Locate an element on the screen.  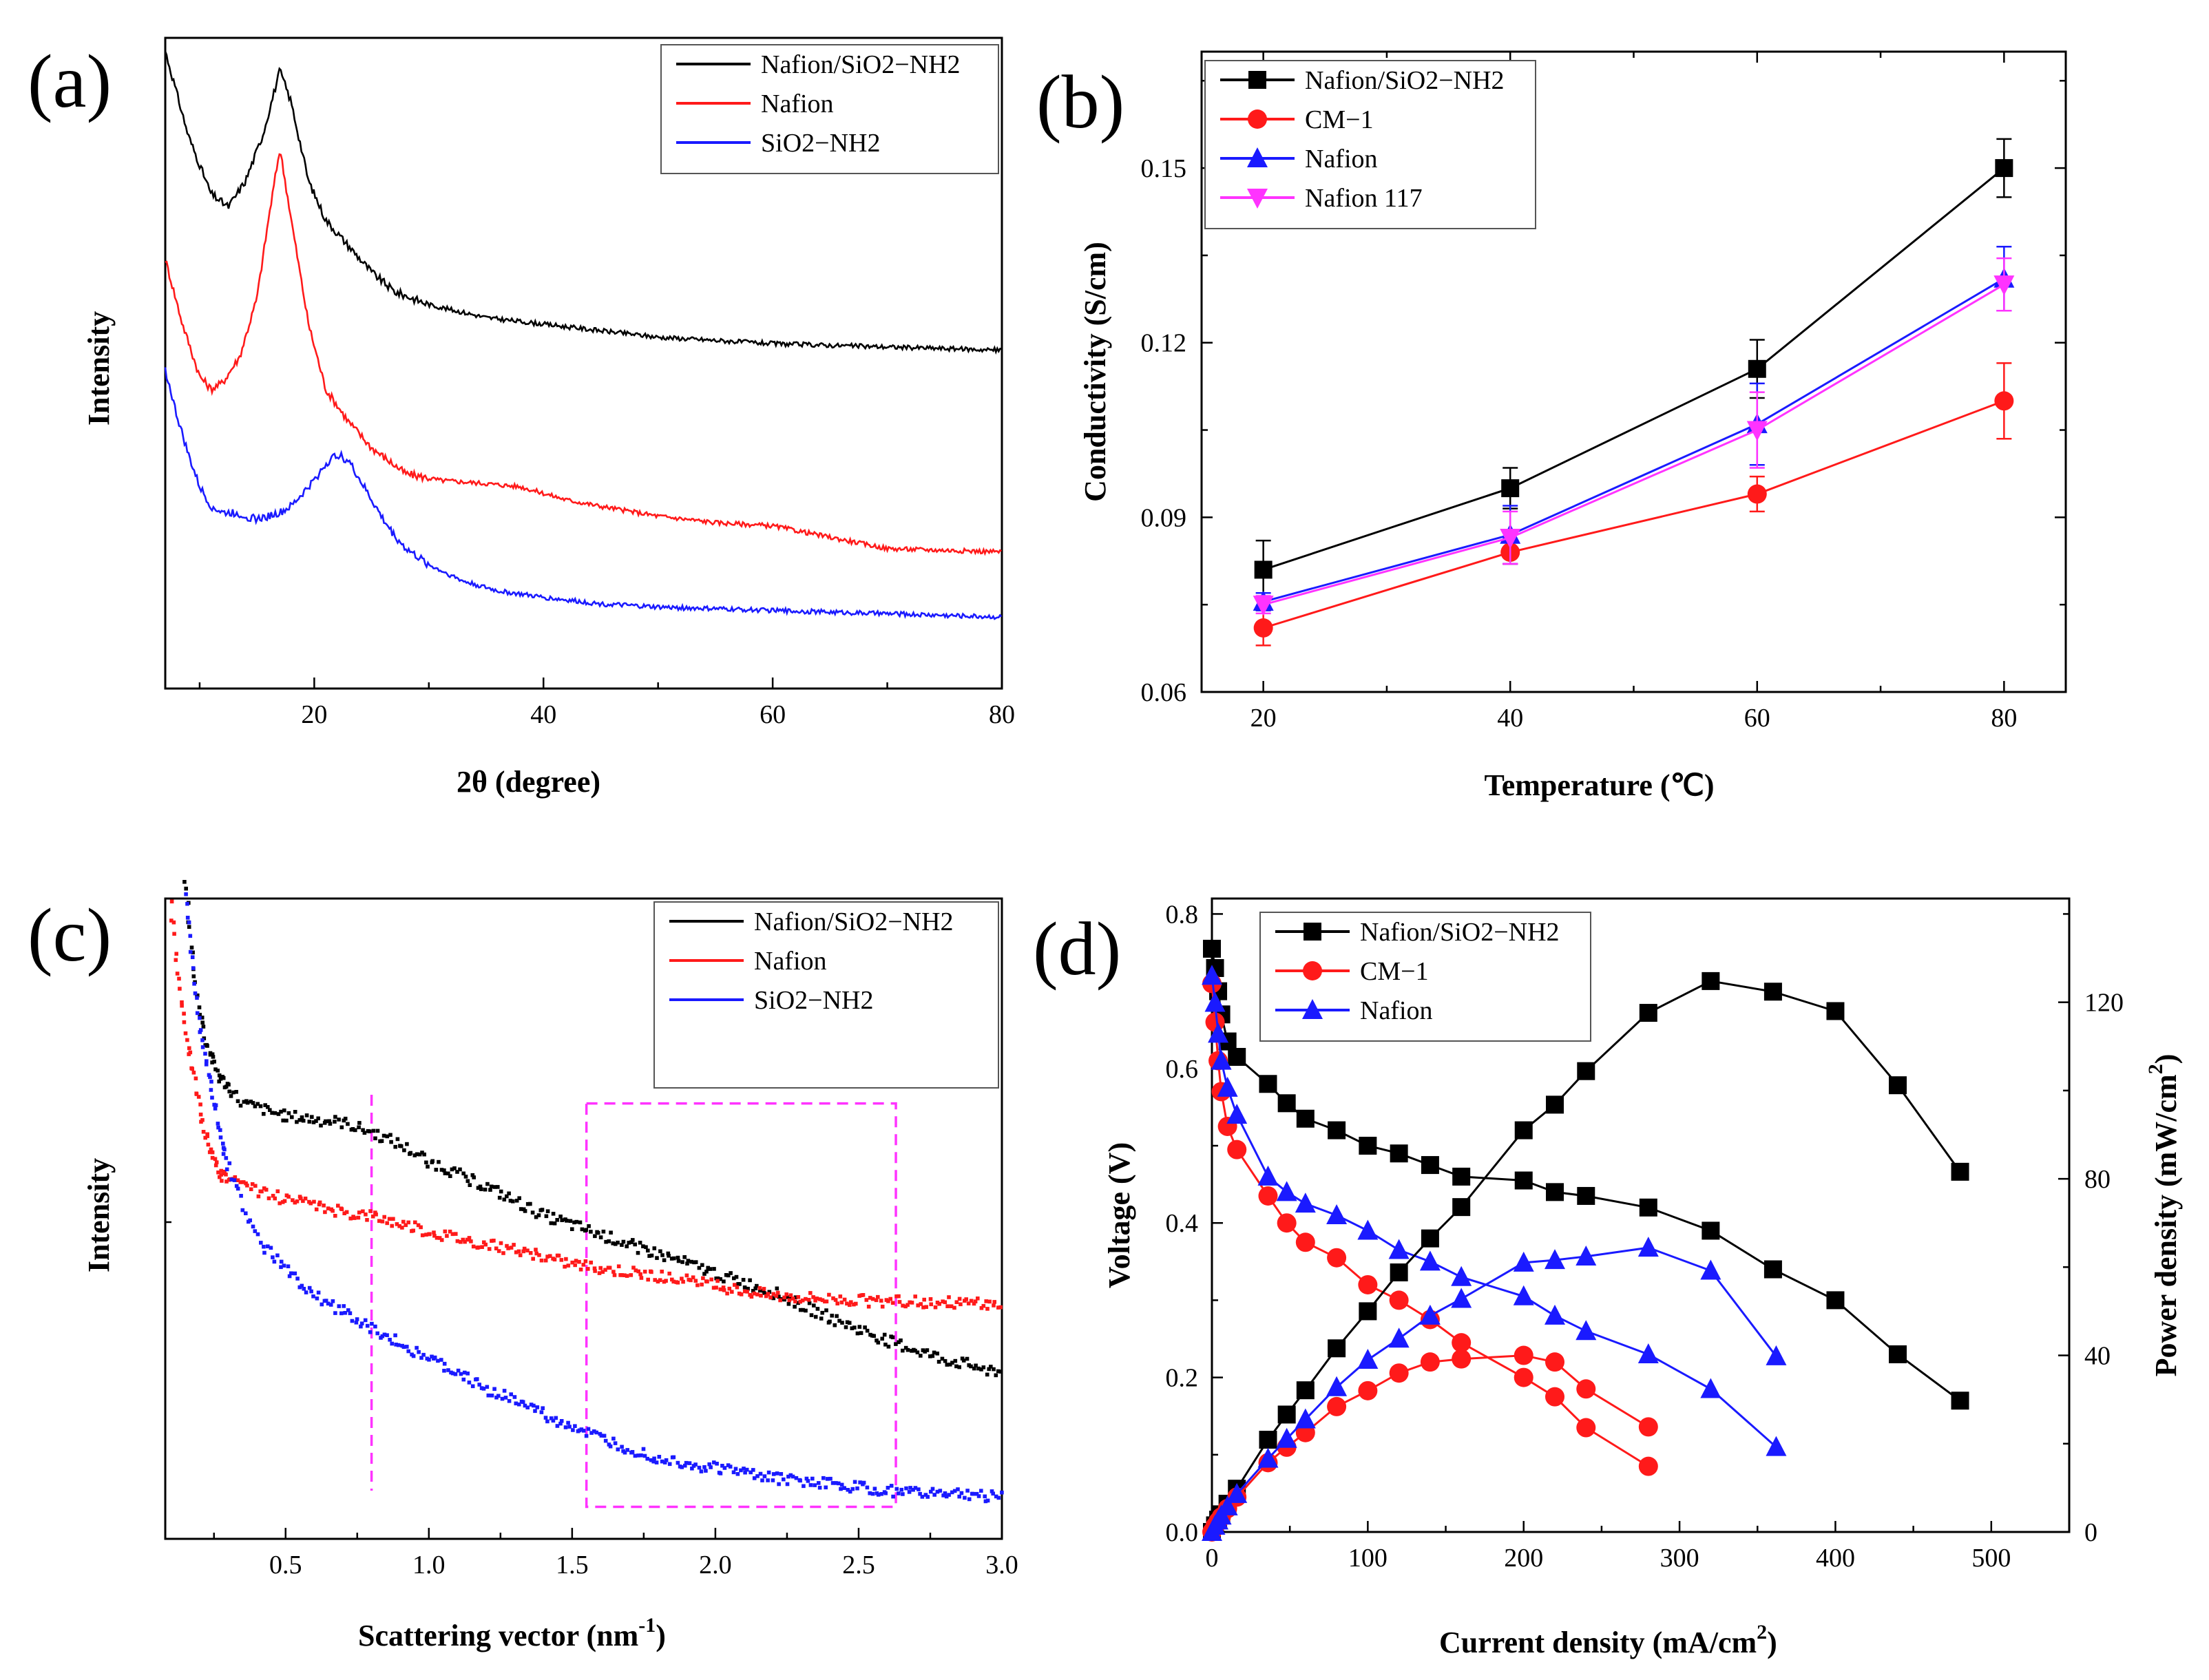
x-tick-label: 0.5 is located at coordinates (285, 1565).